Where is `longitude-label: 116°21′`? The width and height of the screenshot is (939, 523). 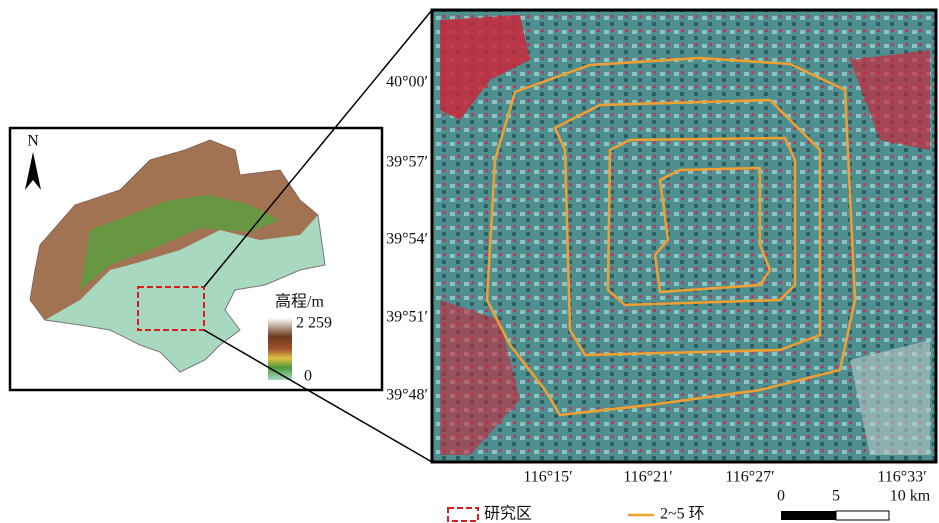
longitude-label: 116°21′ is located at coordinates (647, 477).